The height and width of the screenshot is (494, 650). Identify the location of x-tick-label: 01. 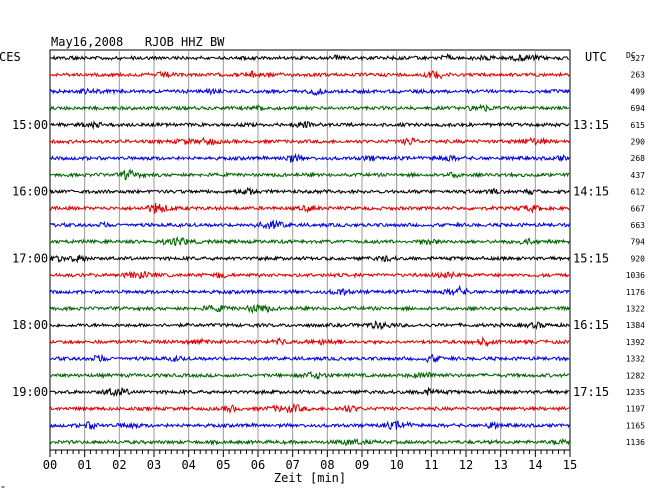
(84, 465).